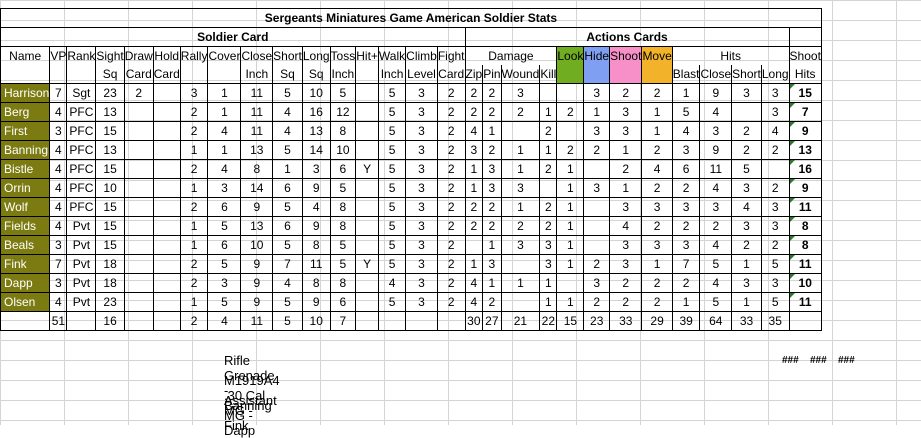  I want to click on col-header-vp: VP, so click(58, 55).